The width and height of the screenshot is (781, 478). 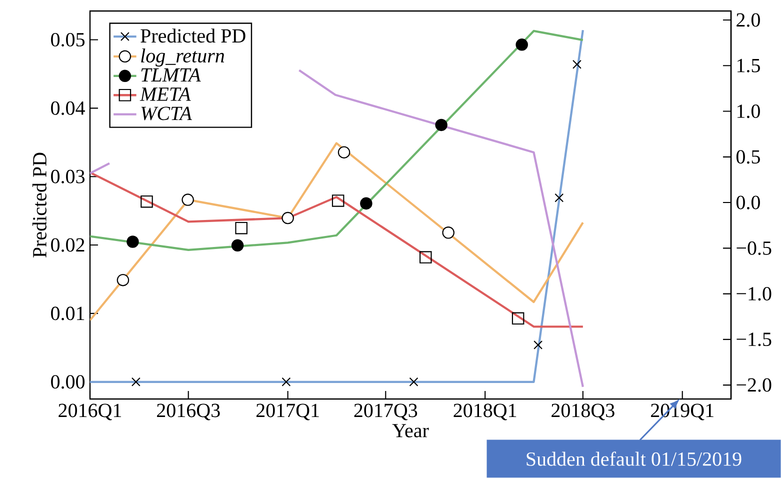 What do you see at coordinates (748, 157) in the screenshot?
I see `y2-tick-label: 0.5` at bounding box center [748, 157].